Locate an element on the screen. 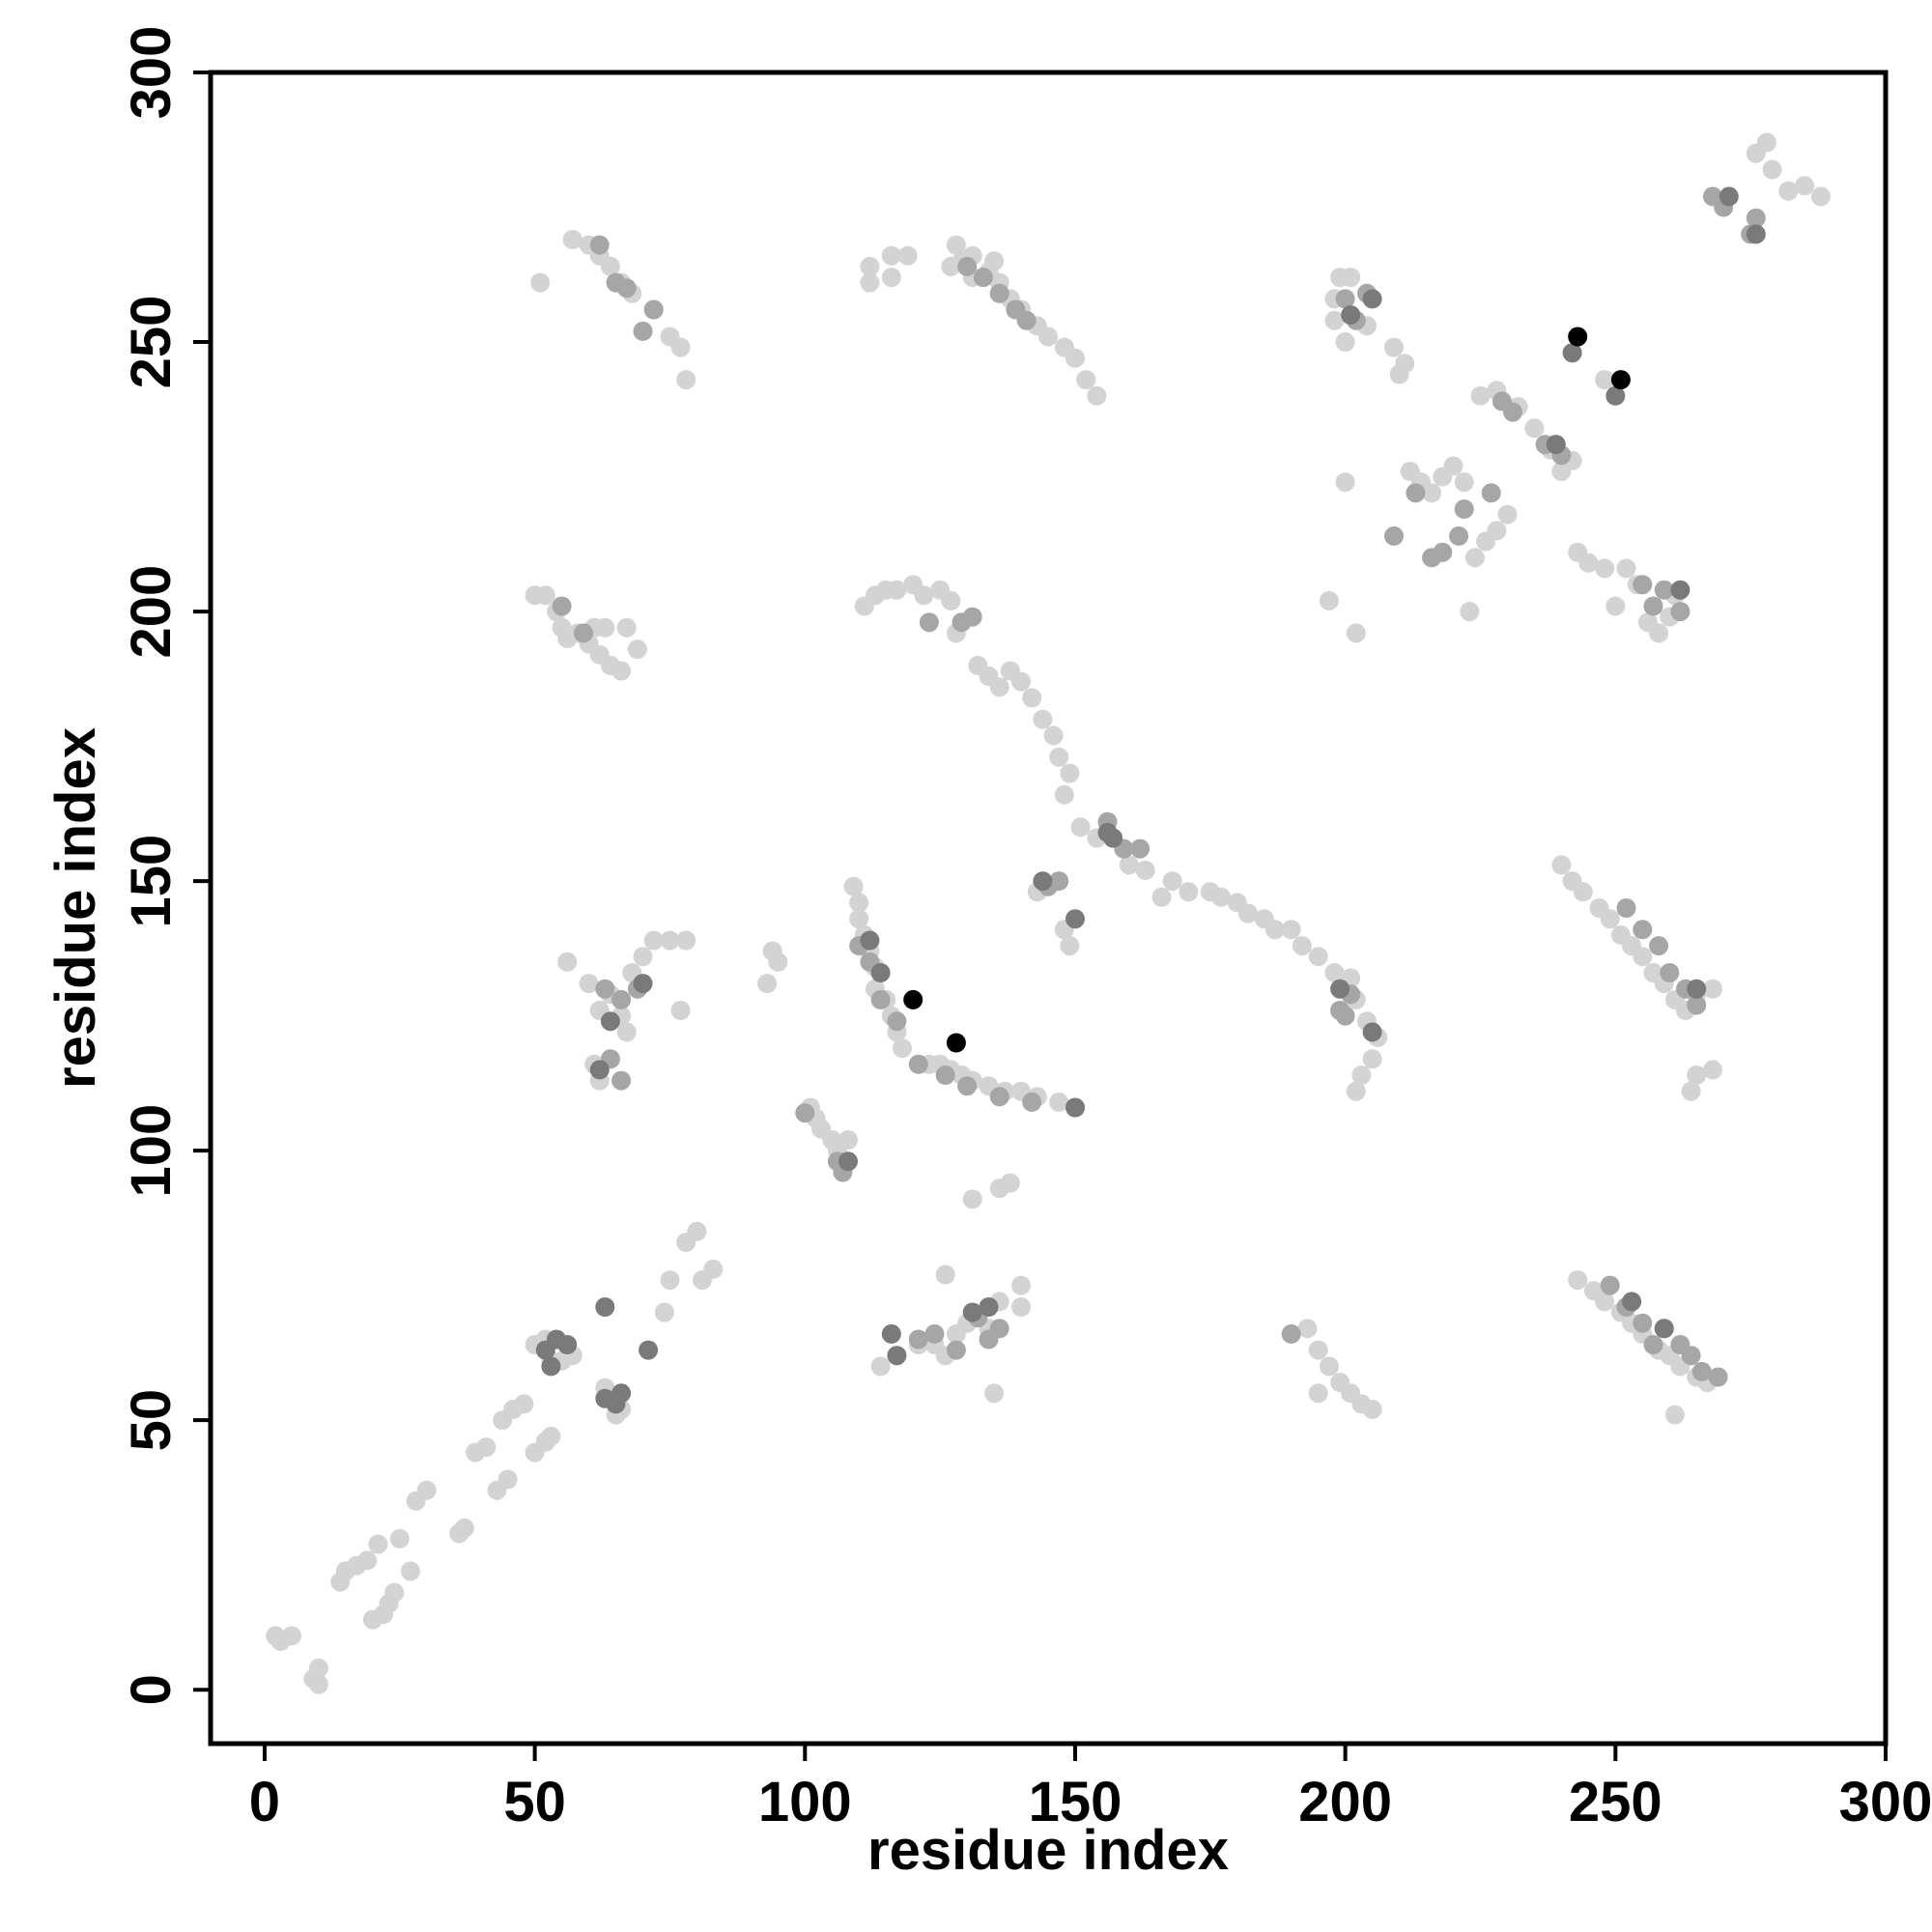  y-tick-label-2: 100 is located at coordinates (151, 1151).